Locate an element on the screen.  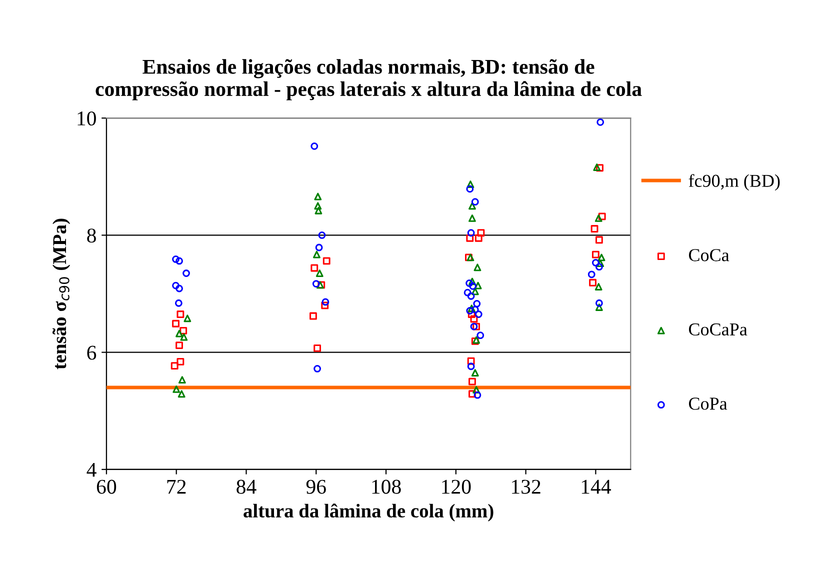
x-tick-label: 60 is located at coordinates (106, 487).